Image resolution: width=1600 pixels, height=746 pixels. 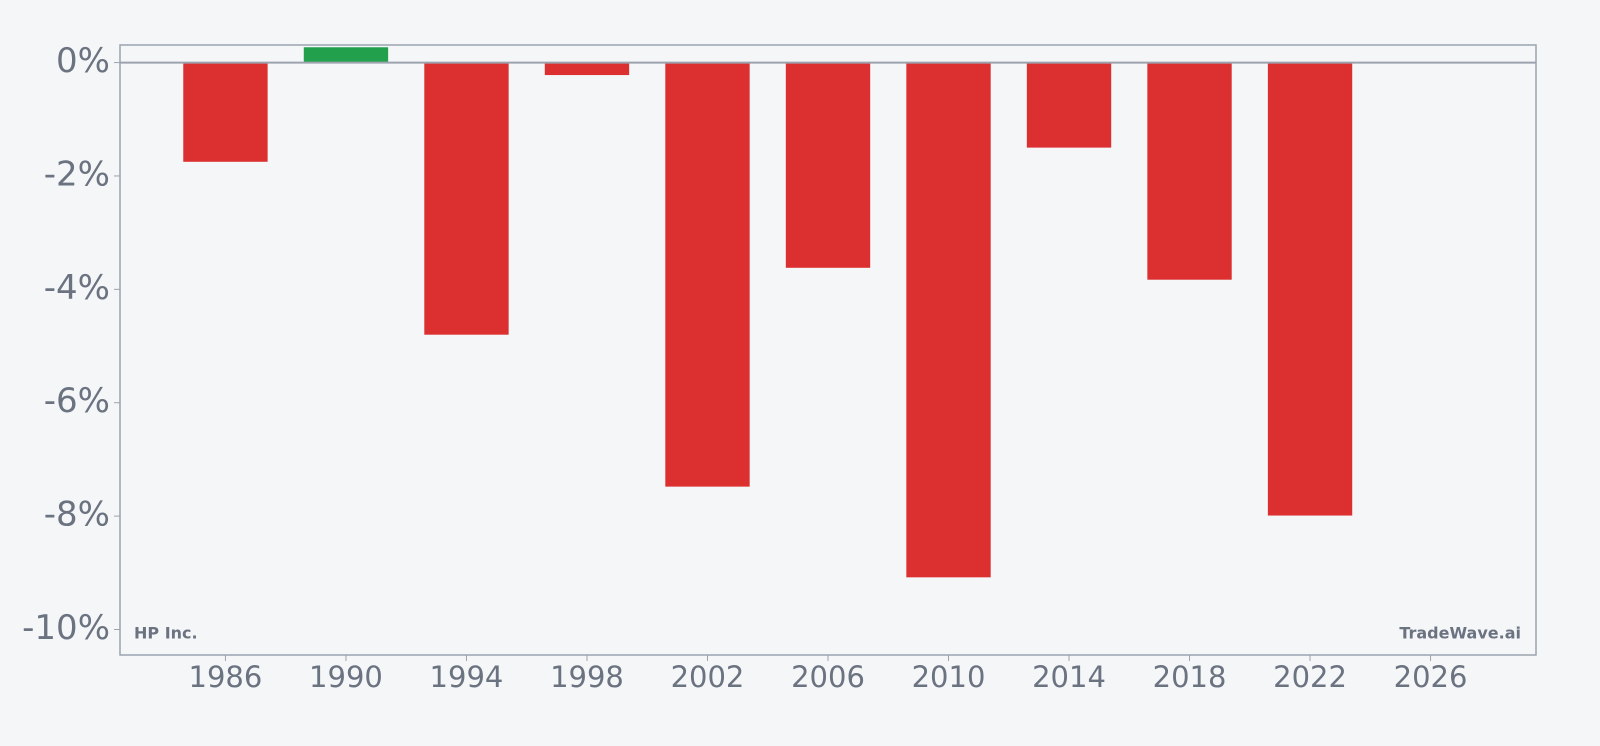 What do you see at coordinates (77, 515) in the screenshot?
I see `y-tick-label: -8%` at bounding box center [77, 515].